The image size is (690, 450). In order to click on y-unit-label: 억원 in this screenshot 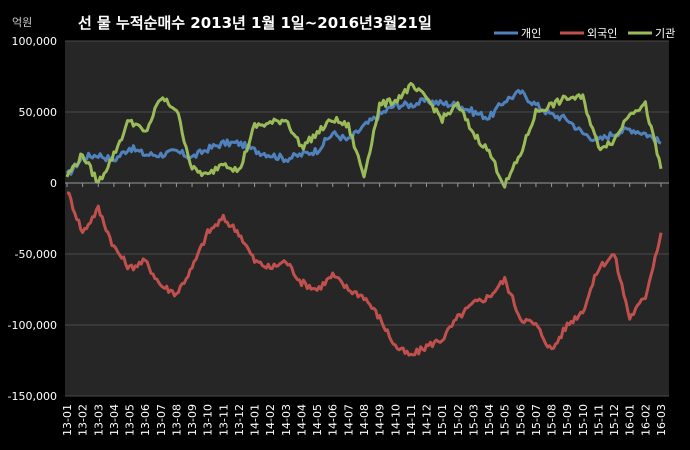, I will do `click(22, 22)`.